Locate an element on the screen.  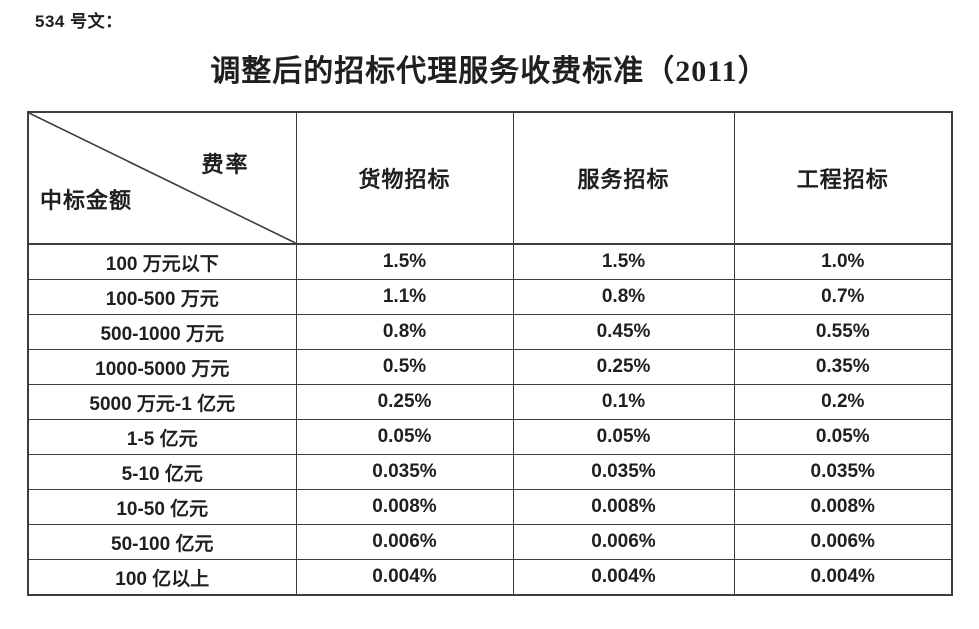
corner-label-fee-rate: 费率 is located at coordinates (225, 164).